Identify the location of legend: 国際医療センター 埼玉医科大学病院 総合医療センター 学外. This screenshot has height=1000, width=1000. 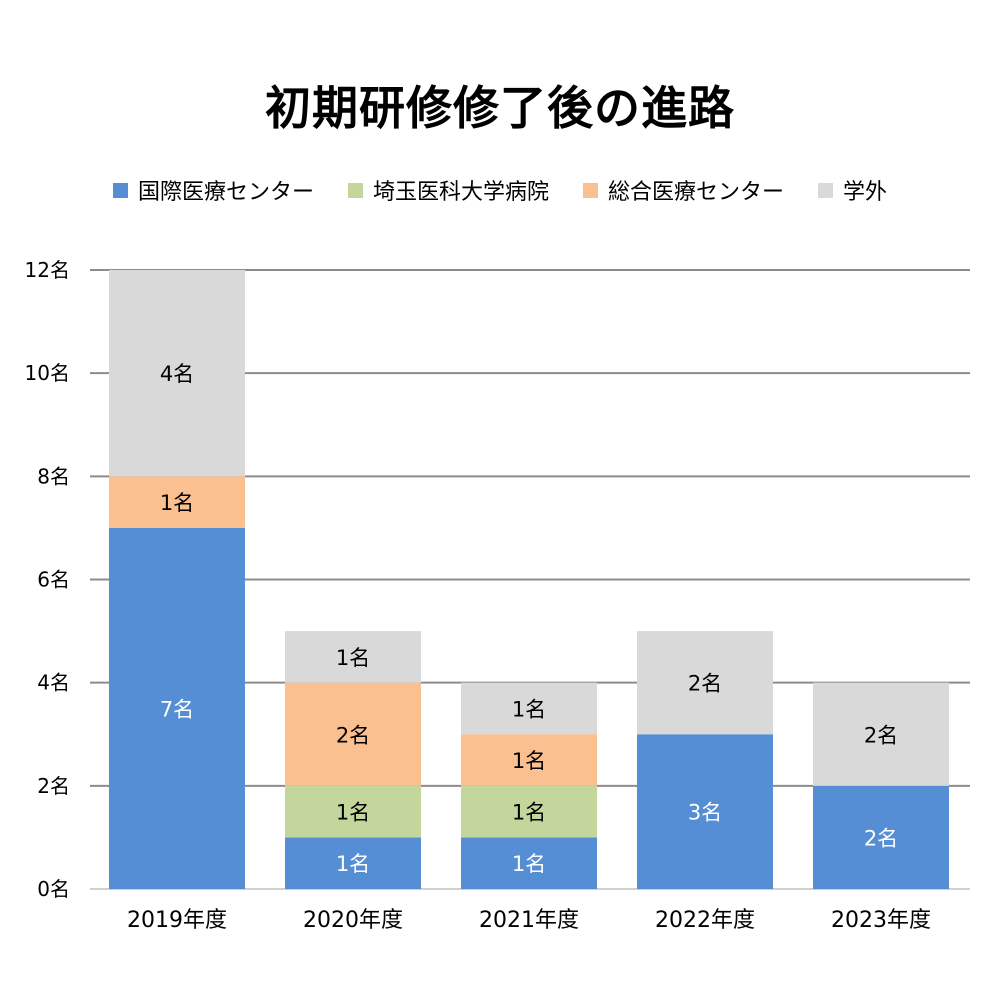
(500, 190).